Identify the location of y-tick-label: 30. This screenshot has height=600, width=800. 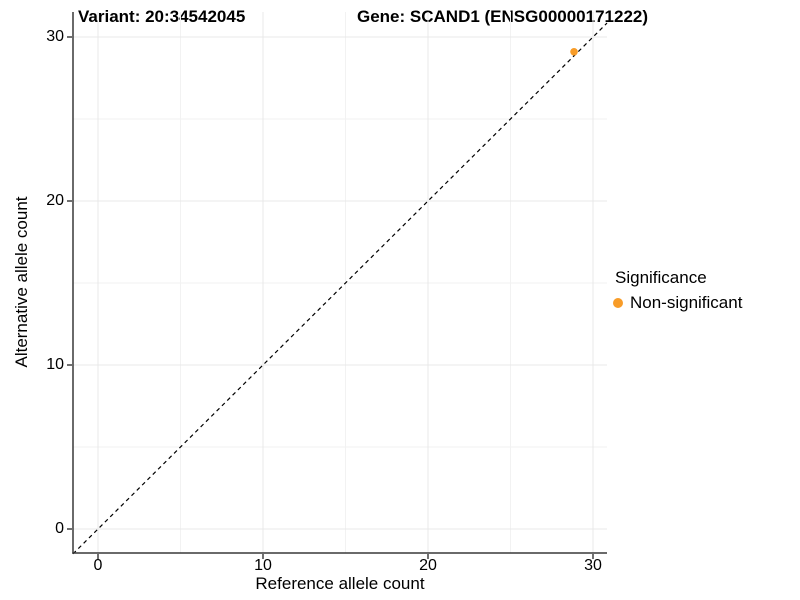
(55, 36).